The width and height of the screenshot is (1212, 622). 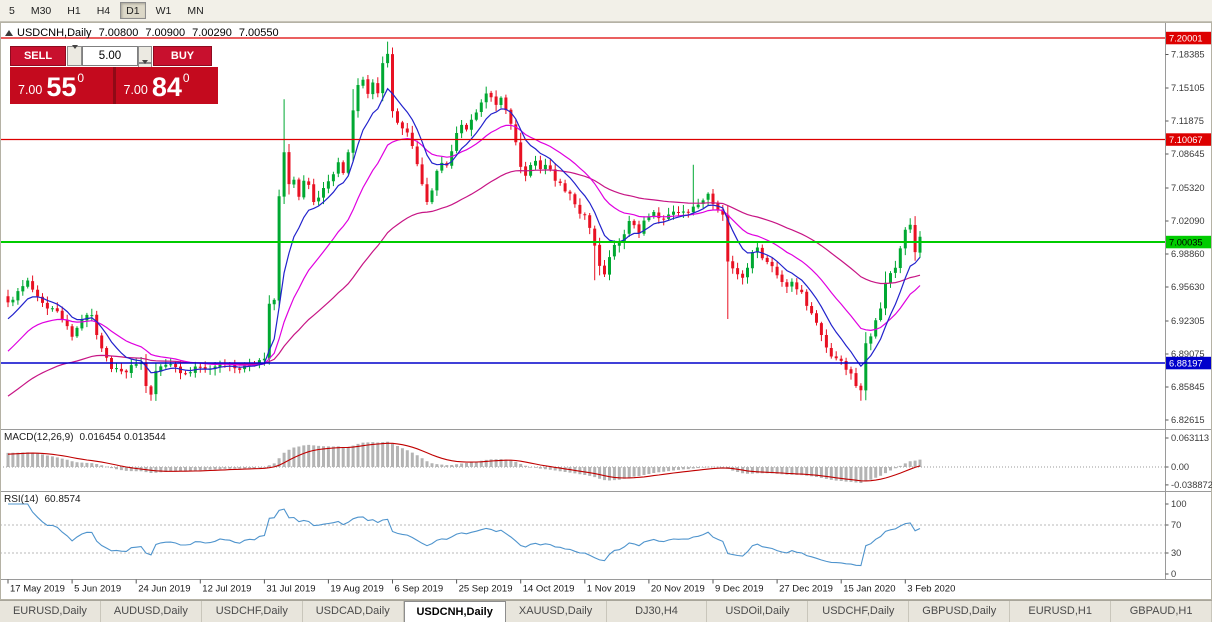 What do you see at coordinates (678, 589) in the screenshot?
I see `svg-text: 20 Nov 2019` at bounding box center [678, 589].